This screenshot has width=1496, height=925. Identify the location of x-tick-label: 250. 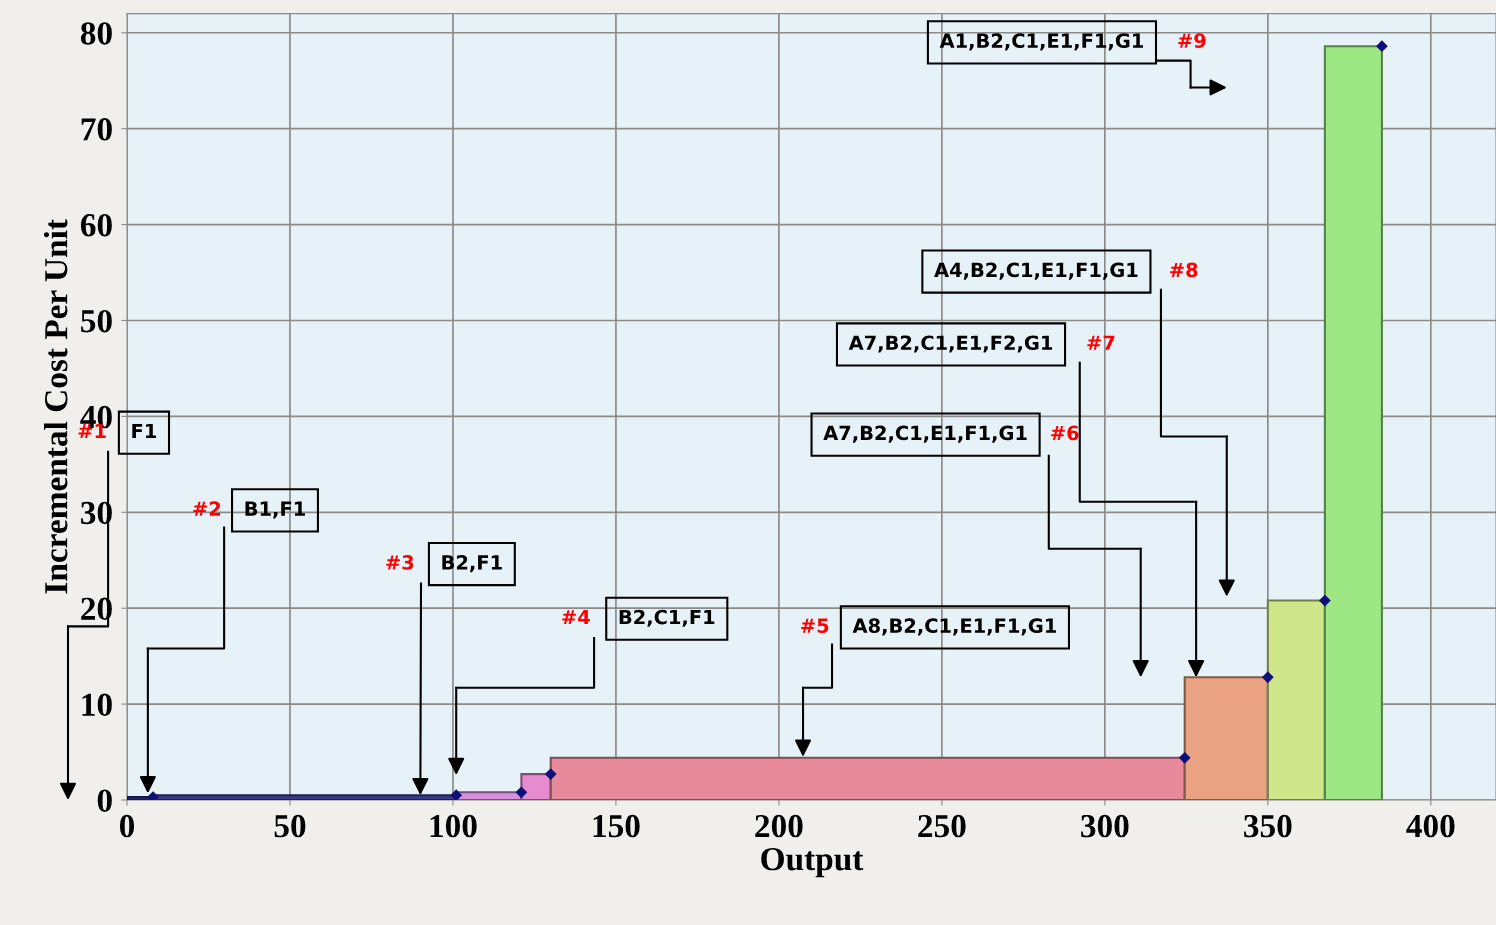
(942, 826).